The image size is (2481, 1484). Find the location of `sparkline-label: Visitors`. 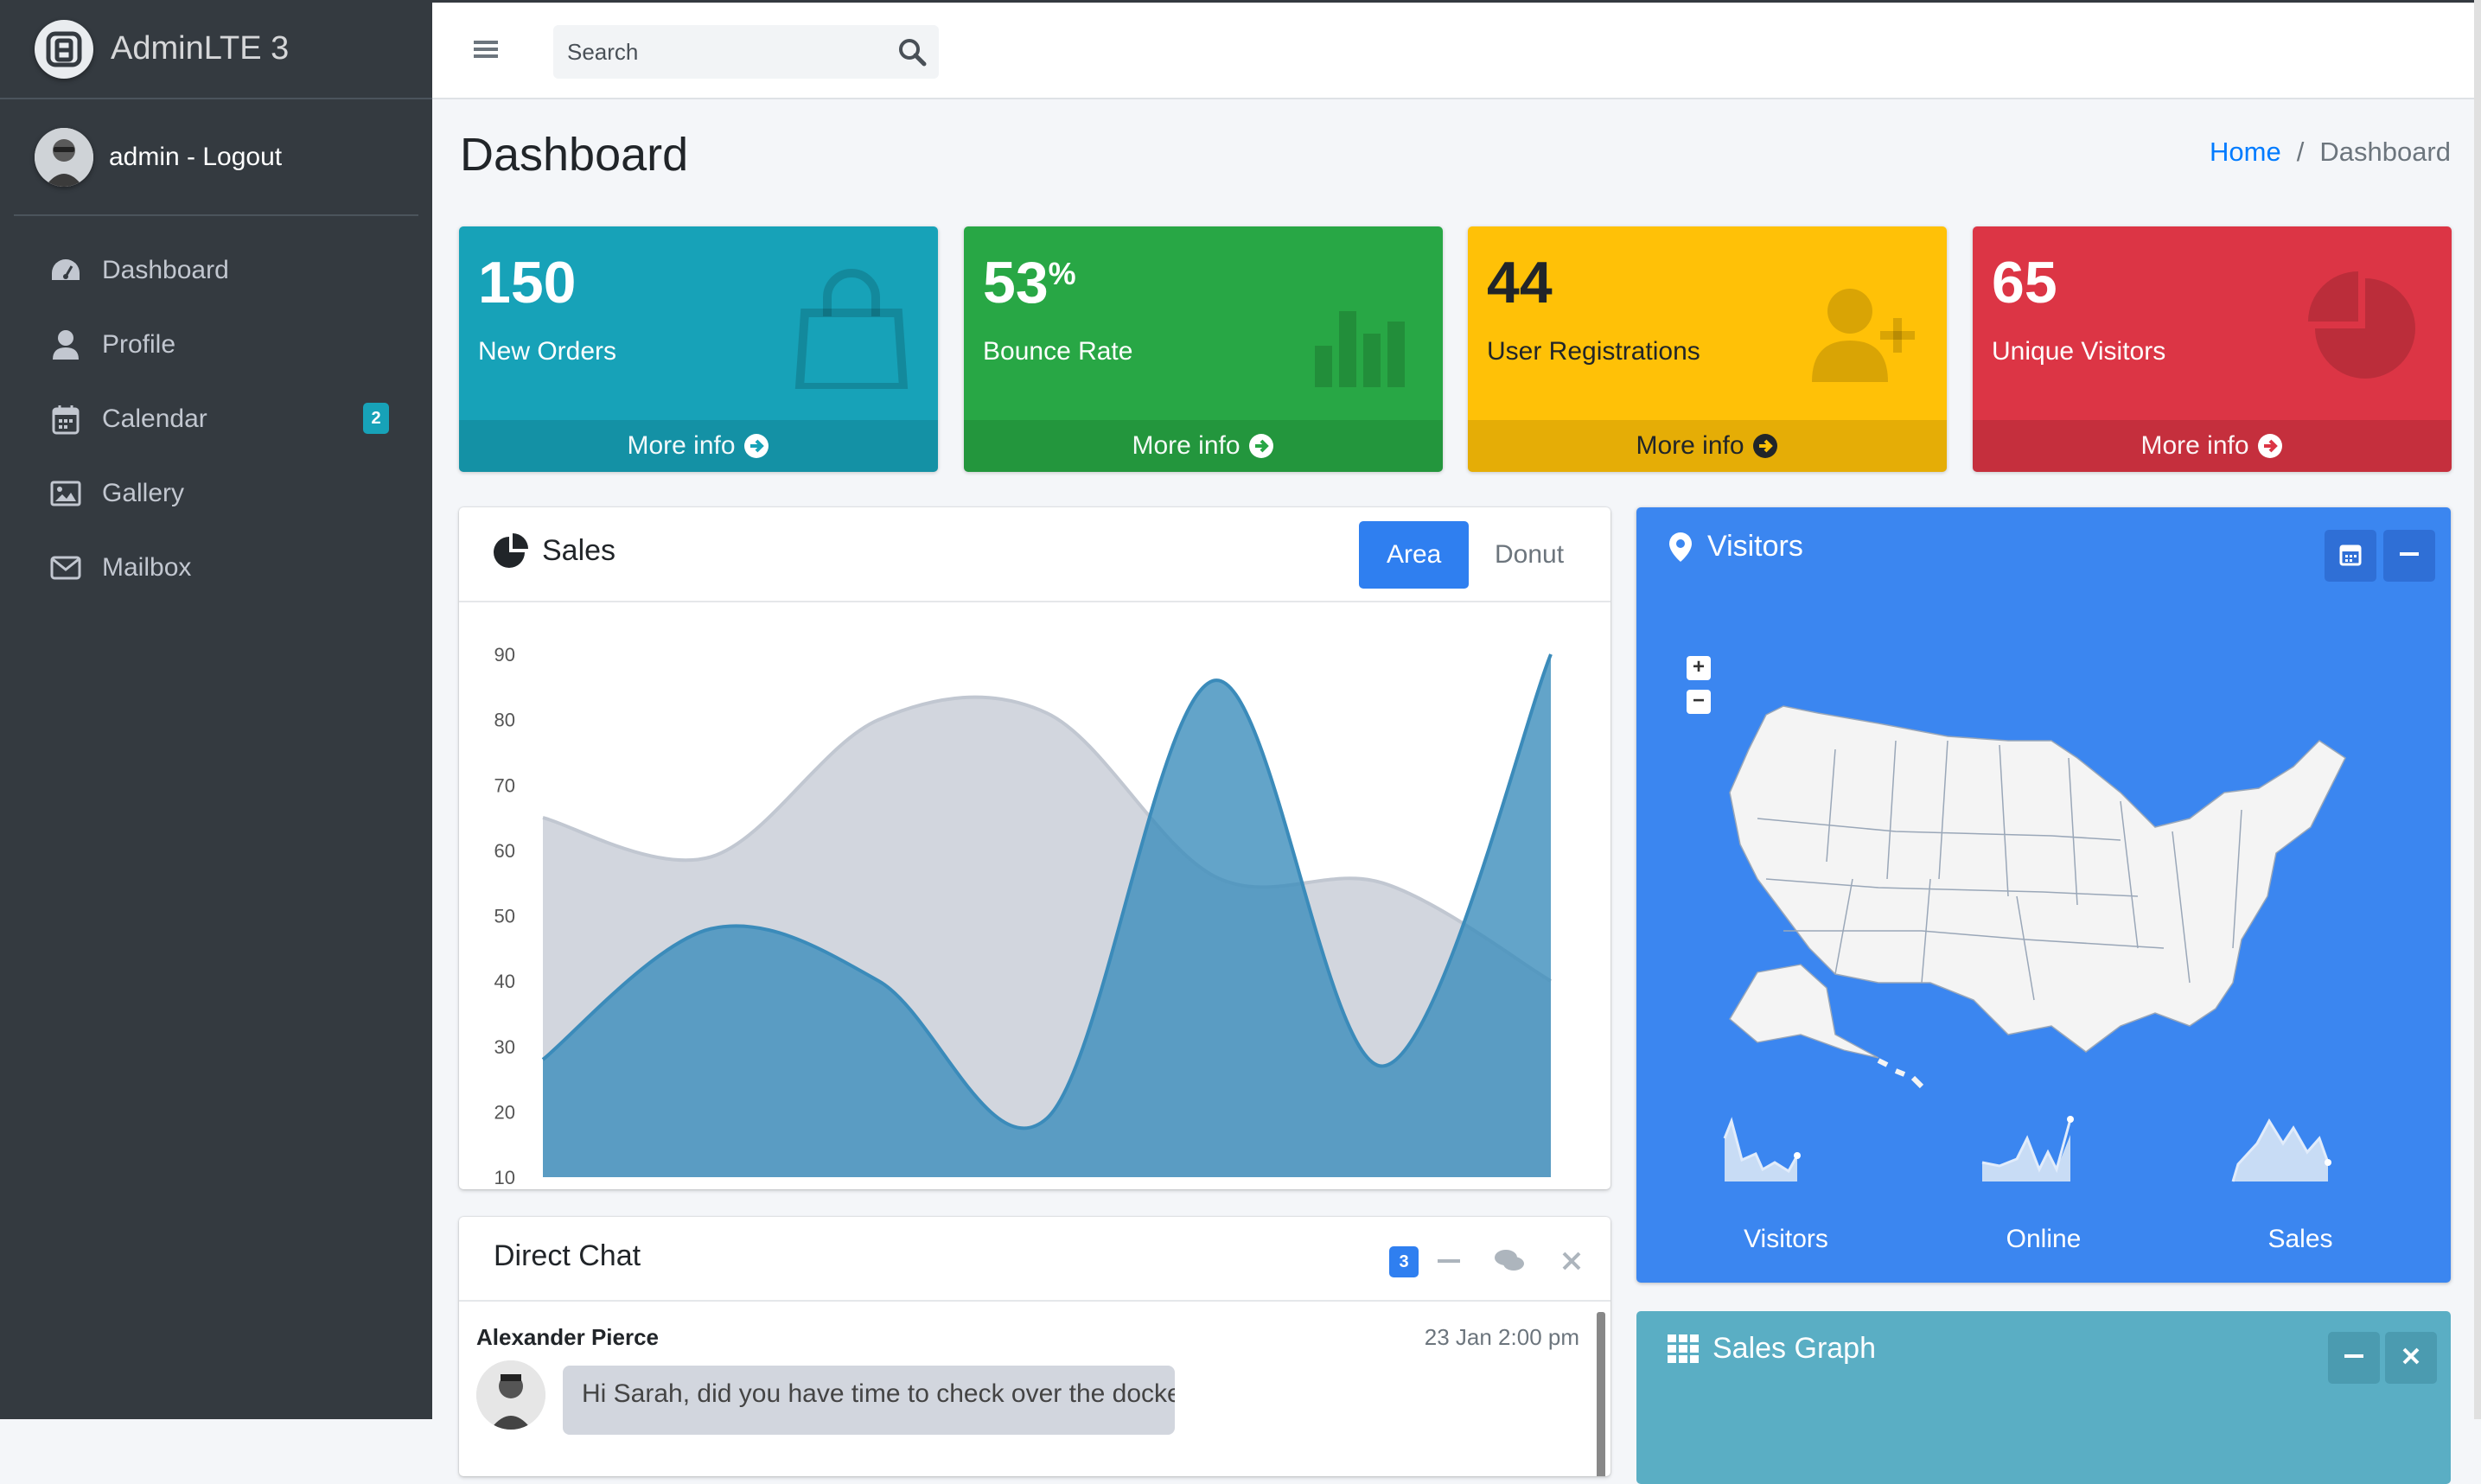

sparkline-label: Visitors is located at coordinates (1786, 1239).